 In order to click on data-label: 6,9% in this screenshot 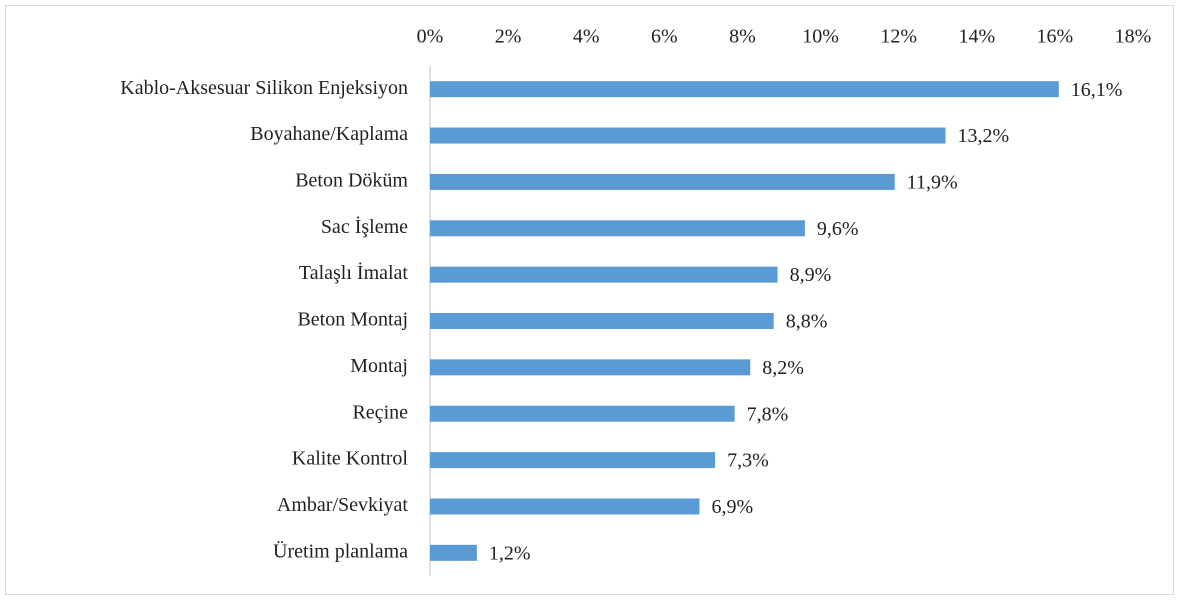, I will do `click(732, 507)`.